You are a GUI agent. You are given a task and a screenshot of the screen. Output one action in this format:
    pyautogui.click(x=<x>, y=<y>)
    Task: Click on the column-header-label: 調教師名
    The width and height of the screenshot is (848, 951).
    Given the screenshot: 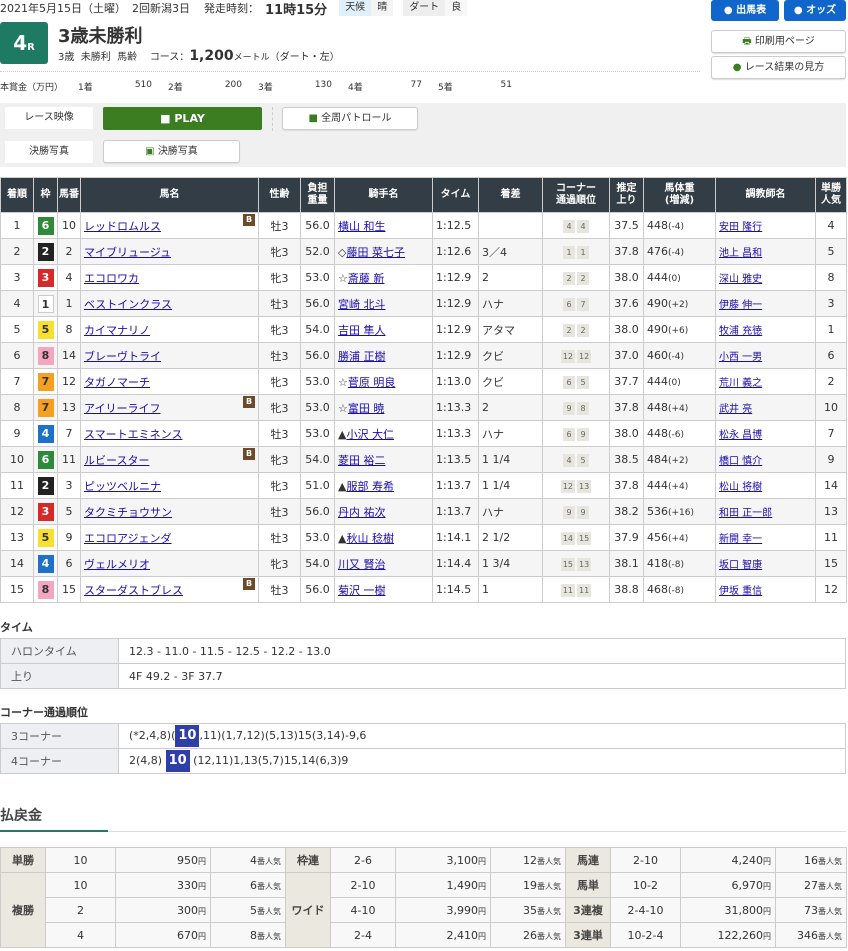 What is the action you would take?
    pyautogui.click(x=765, y=194)
    